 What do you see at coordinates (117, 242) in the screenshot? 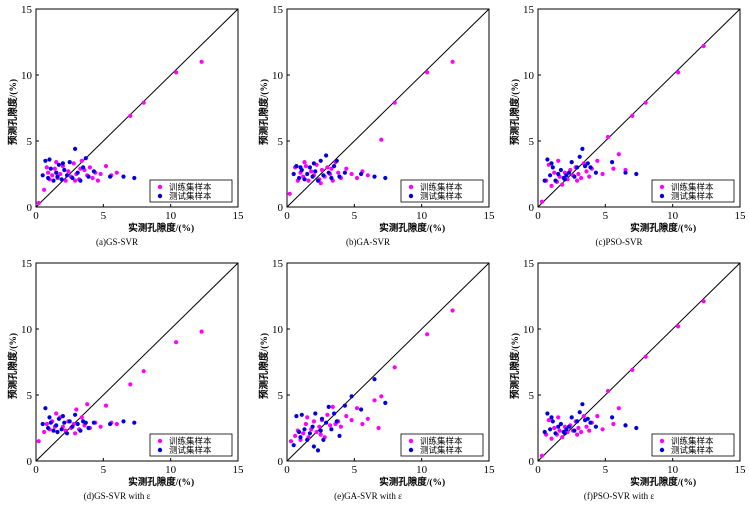
I see `panel-caption: (a)GS-SVR` at bounding box center [117, 242].